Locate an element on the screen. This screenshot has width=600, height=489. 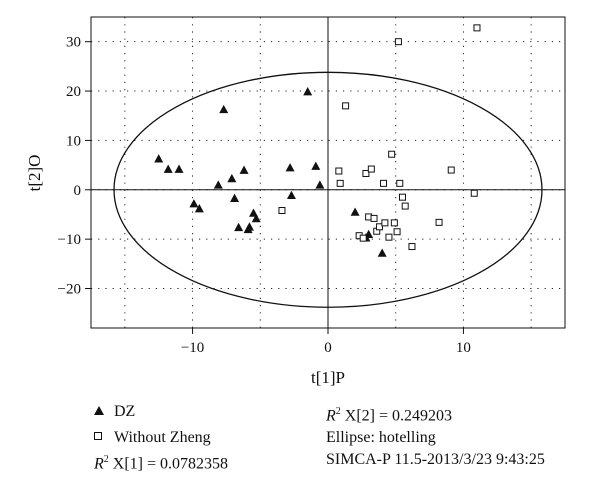
y-tick-label: −20 is located at coordinates (69, 290).